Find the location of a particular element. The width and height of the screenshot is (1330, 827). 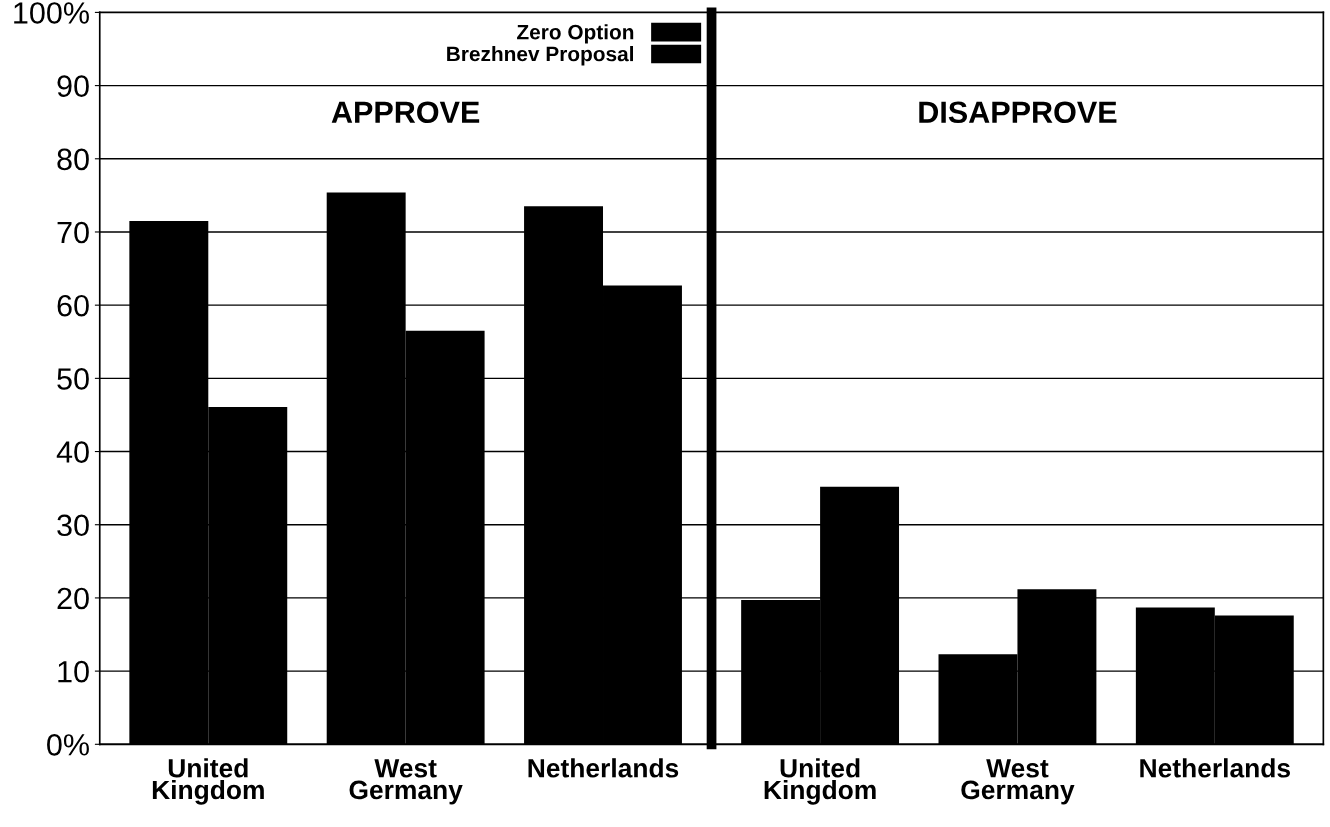

y-tick-label: 30 is located at coordinates (73, 525).